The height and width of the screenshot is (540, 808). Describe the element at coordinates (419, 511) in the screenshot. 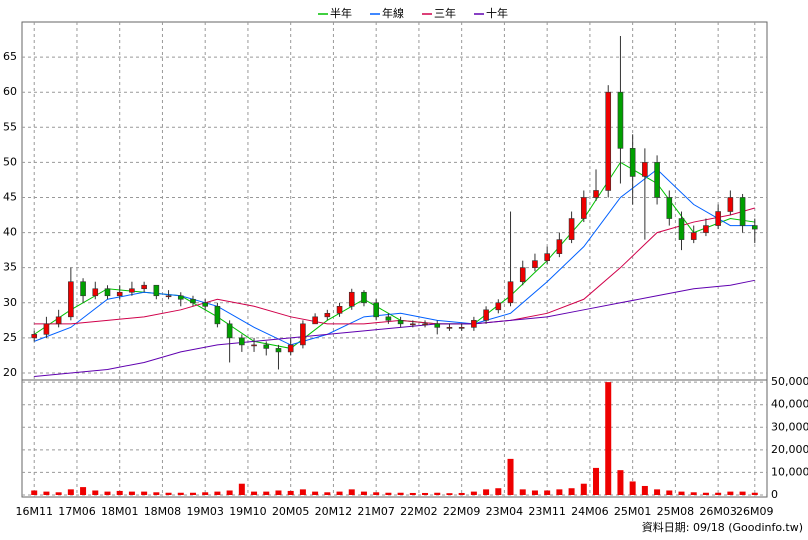

I see `x-tick-label: 22M02` at that location.